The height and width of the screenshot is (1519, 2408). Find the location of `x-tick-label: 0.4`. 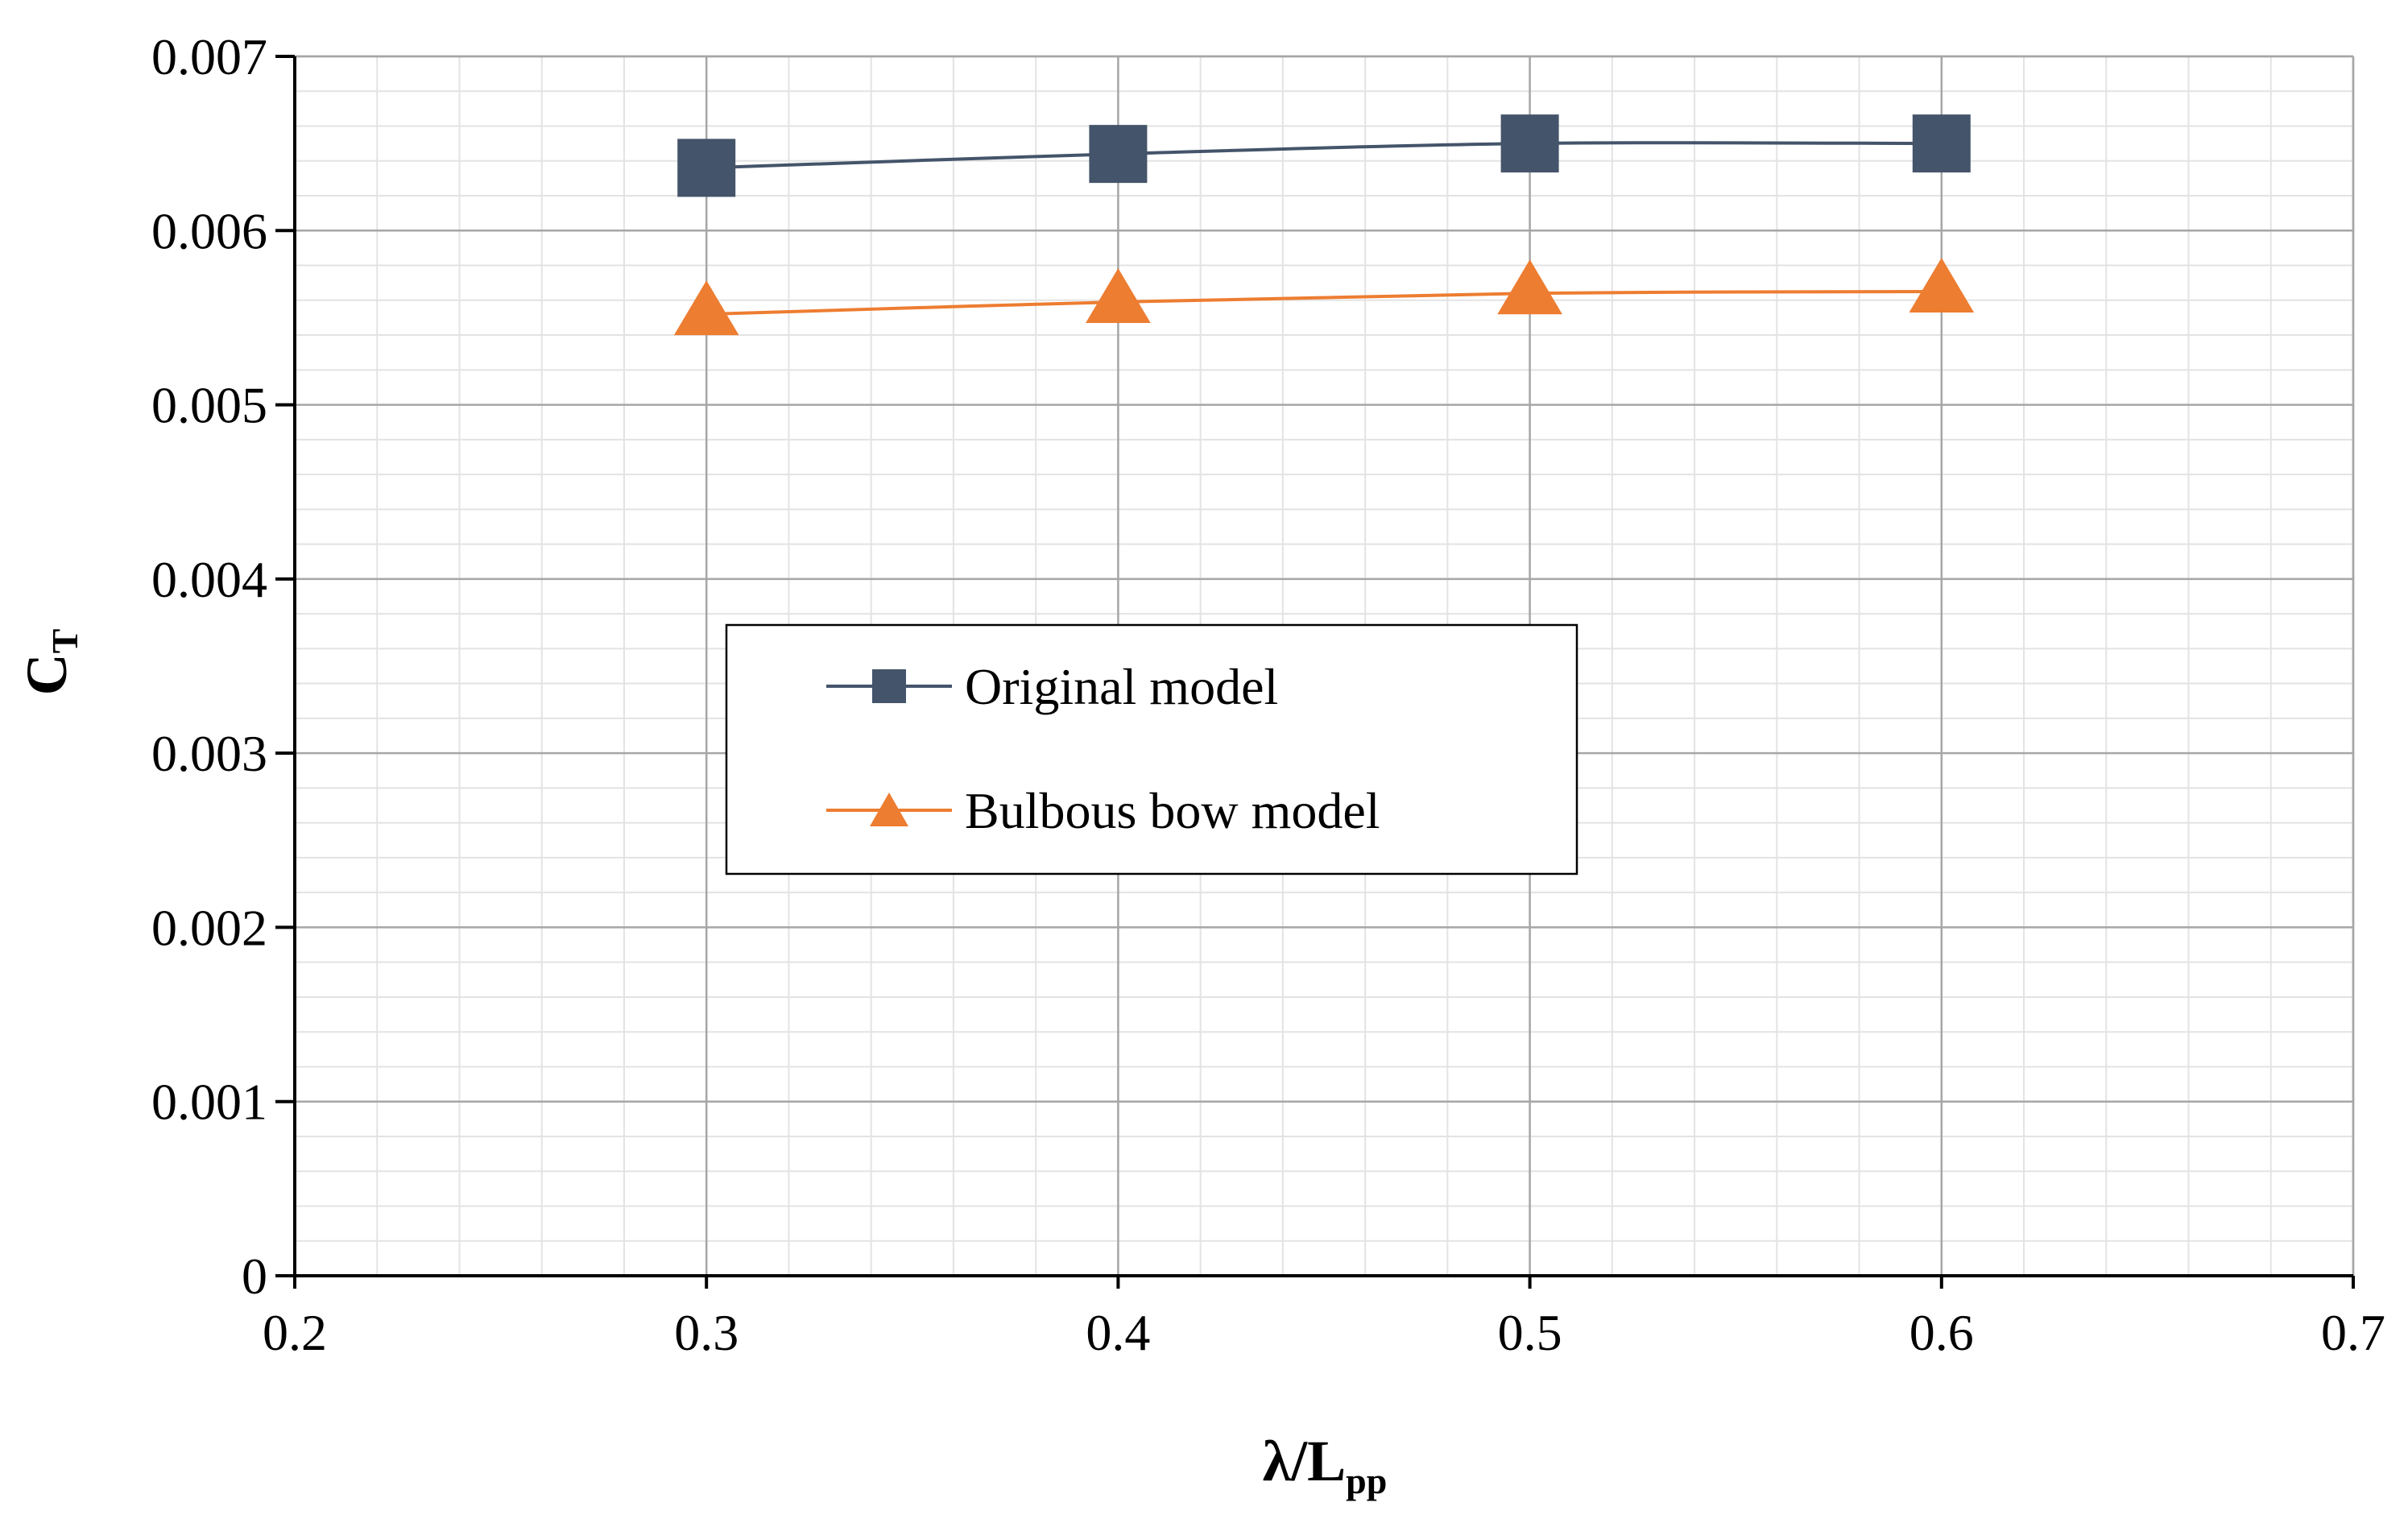

x-tick-label: 0.4 is located at coordinates (1118, 1332).